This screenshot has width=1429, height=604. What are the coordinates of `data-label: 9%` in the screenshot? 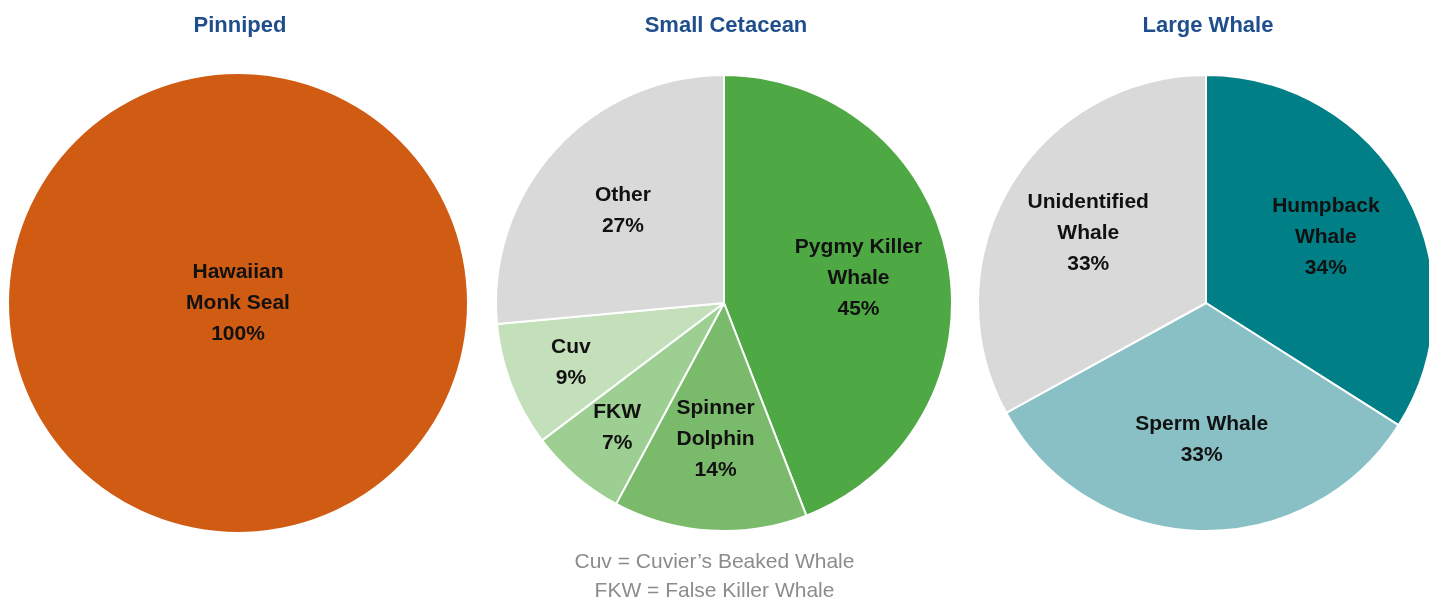 It's located at (571, 376).